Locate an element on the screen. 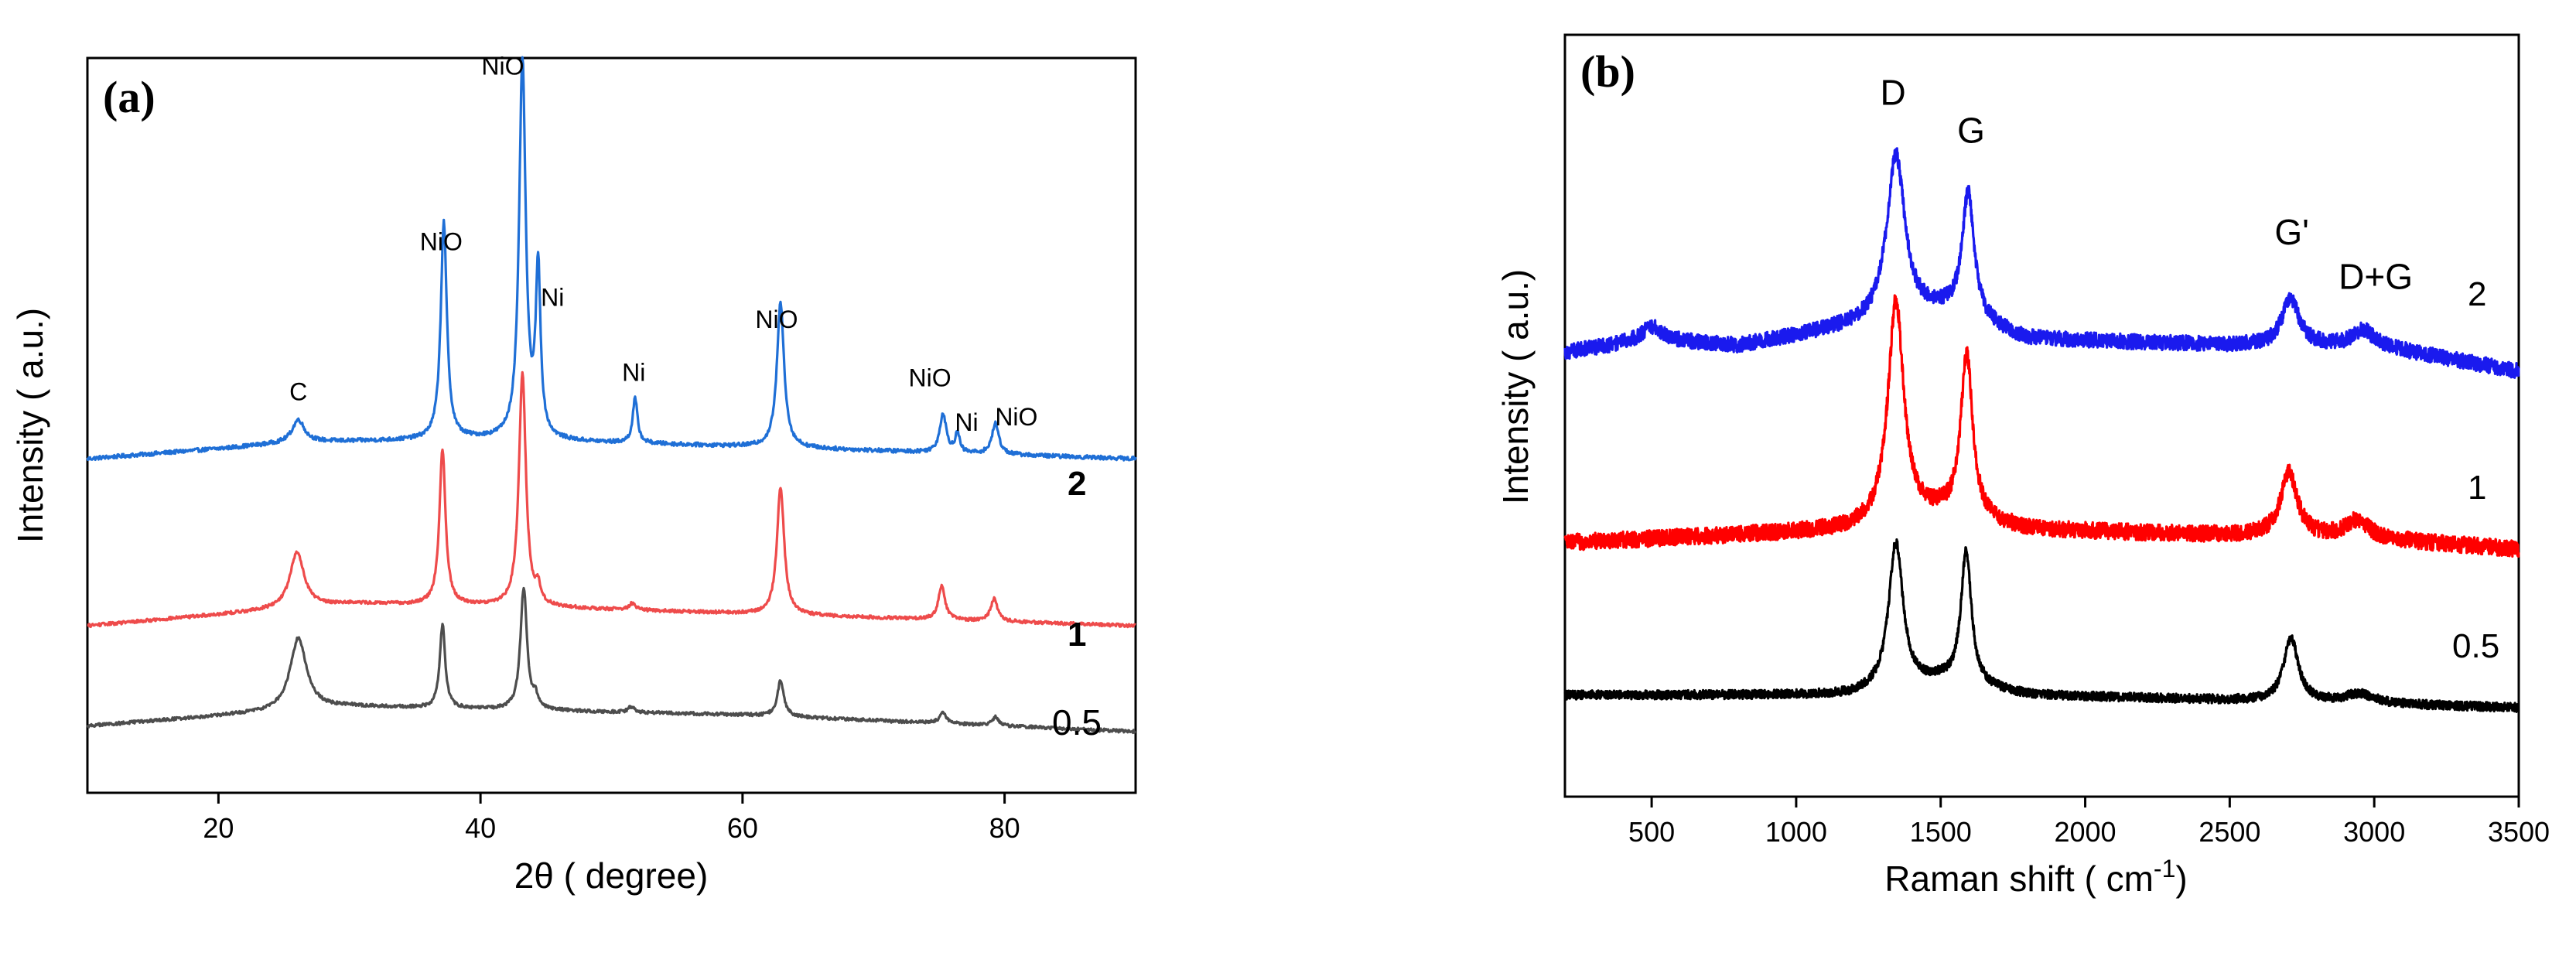 This screenshot has width=2576, height=956. panel-a-y-axis-label: Intensity ( a.u.) is located at coordinates (30, 425).